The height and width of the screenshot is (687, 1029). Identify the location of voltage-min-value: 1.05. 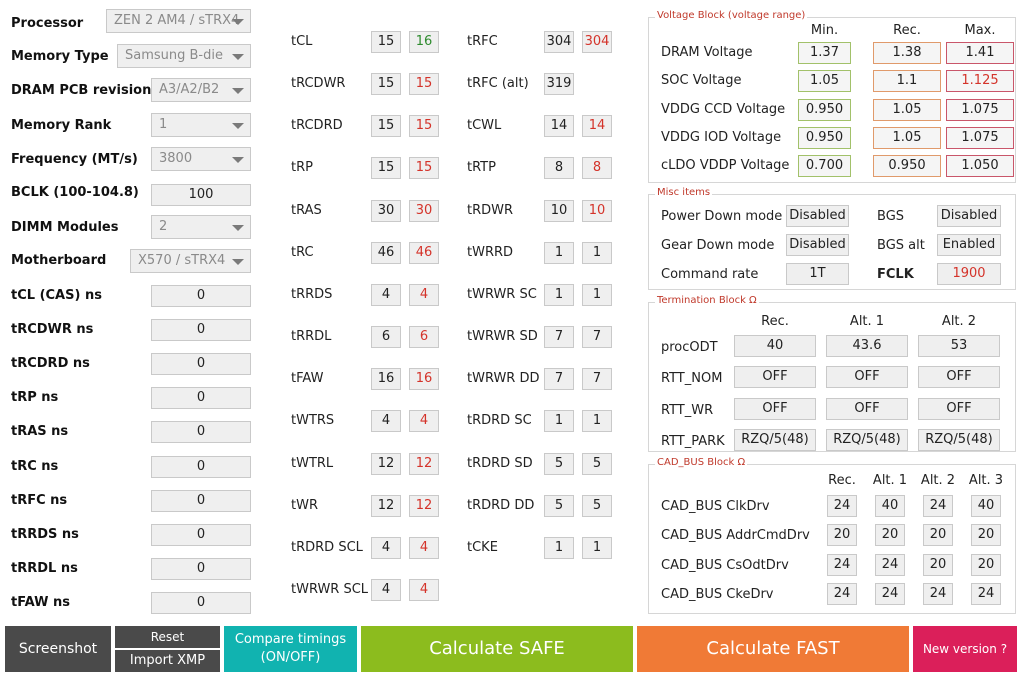
(824, 81).